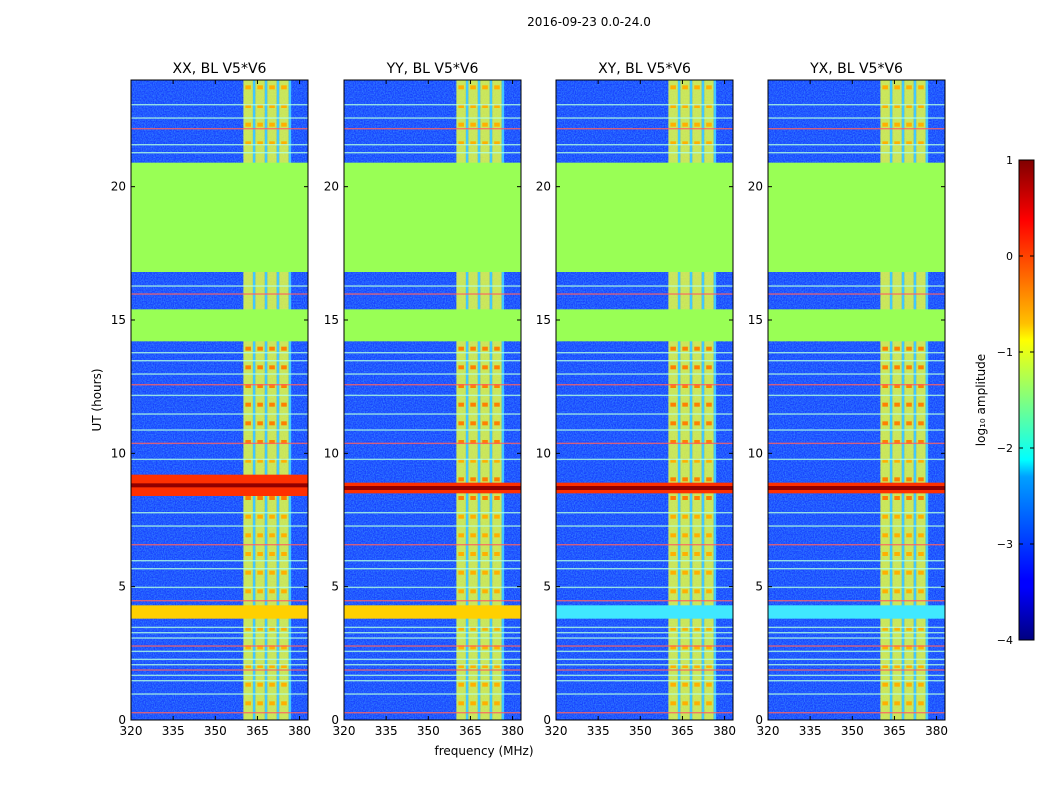 The height and width of the screenshot is (800, 1050). I want to click on x-tick-label: 350, so click(640, 731).